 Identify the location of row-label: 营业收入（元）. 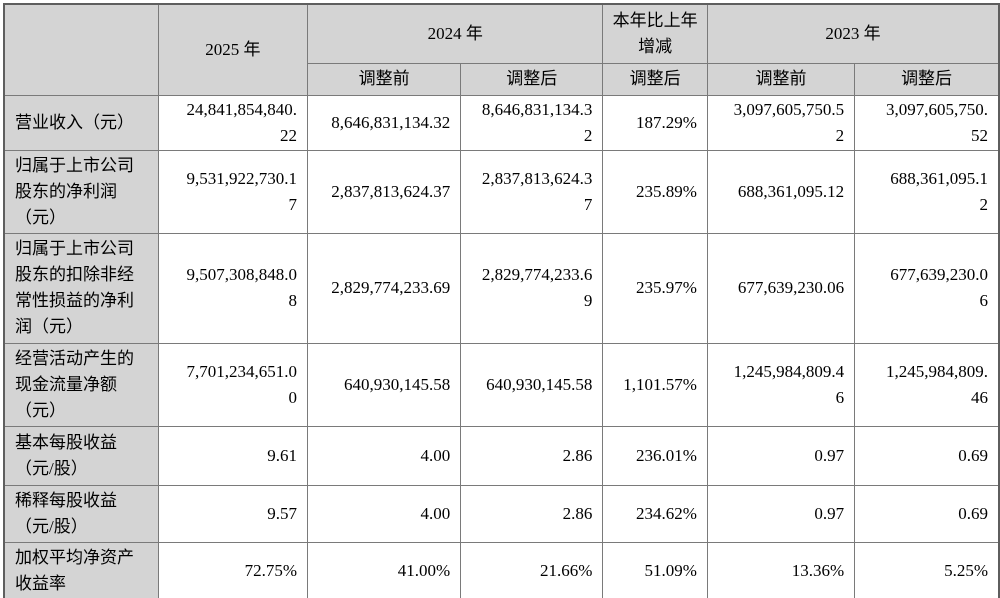
(81, 122).